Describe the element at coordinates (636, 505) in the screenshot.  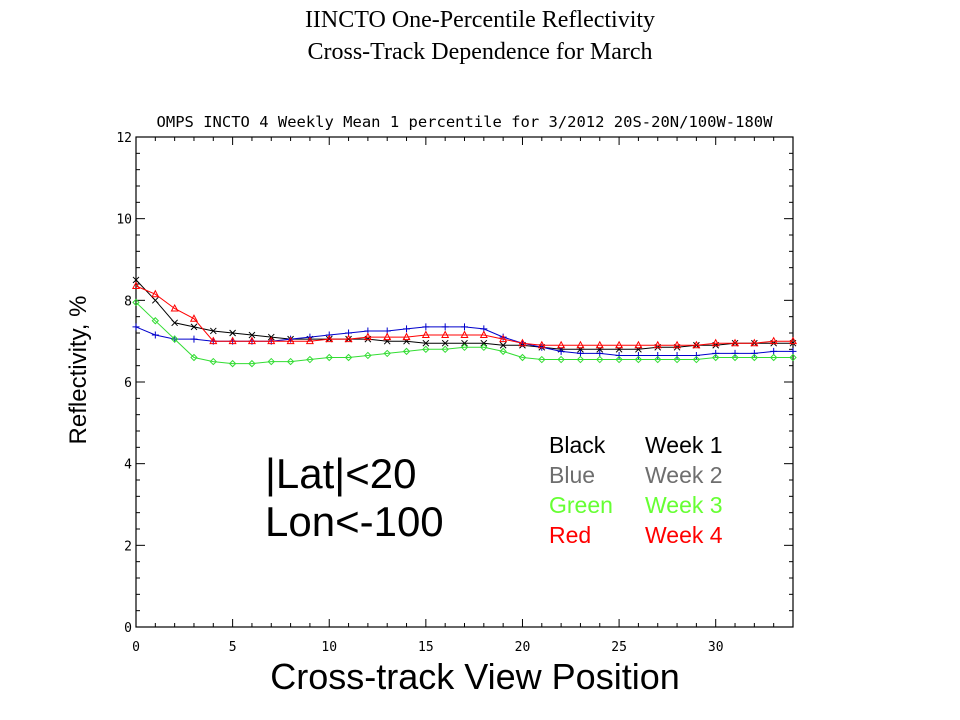
I see `legend-entry-week3: Green Week 3` at that location.